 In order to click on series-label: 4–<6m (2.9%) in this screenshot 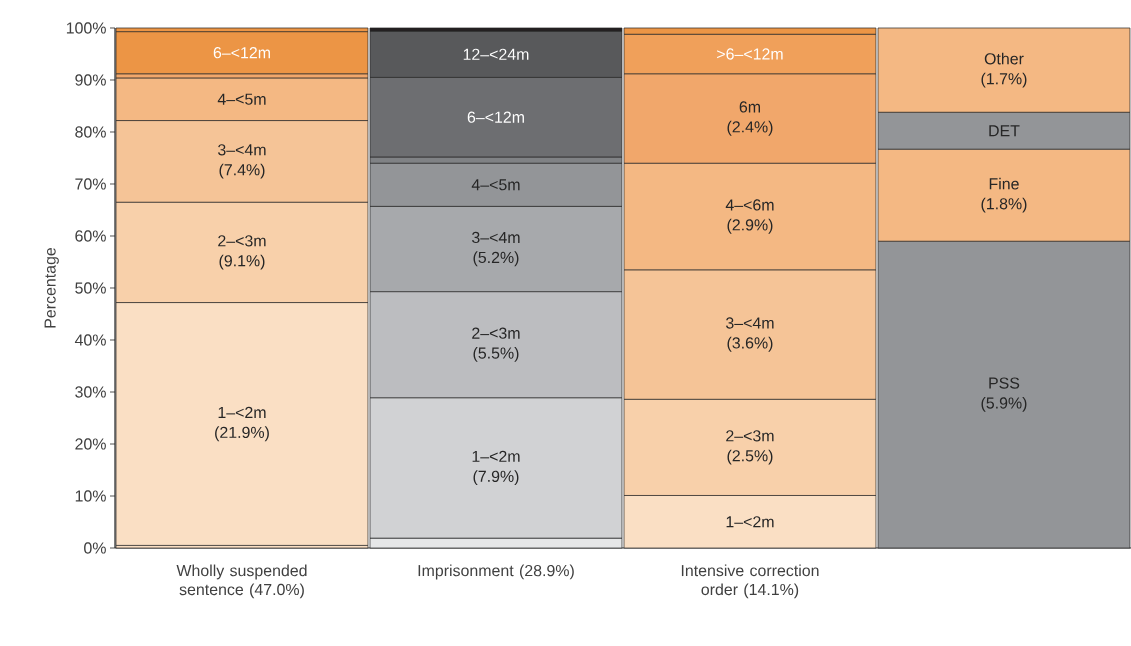, I will do `click(749, 216)`.